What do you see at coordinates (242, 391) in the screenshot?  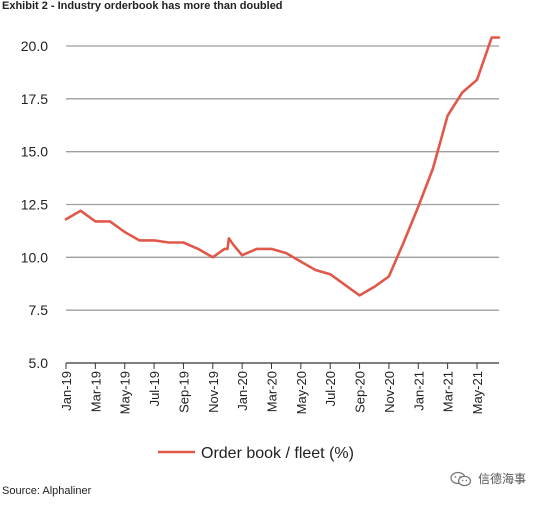 I see `x-tick-label: Jan-20` at bounding box center [242, 391].